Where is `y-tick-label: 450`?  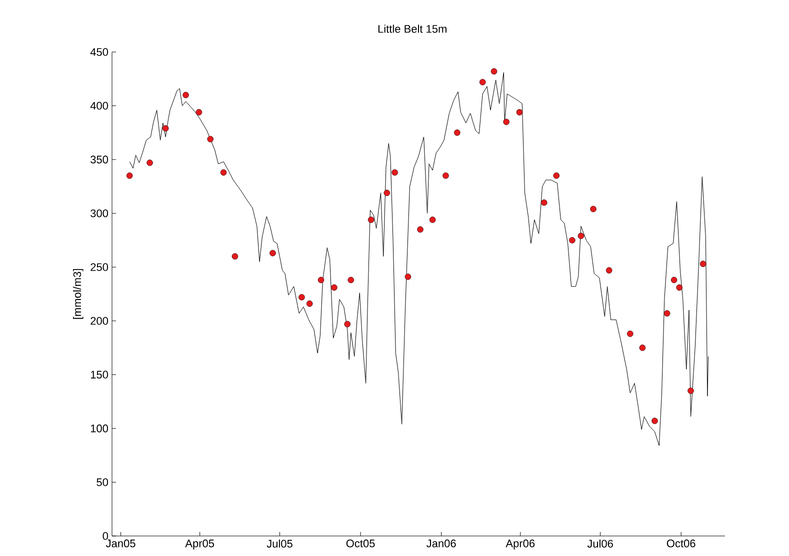 y-tick-label: 450 is located at coordinates (99, 52).